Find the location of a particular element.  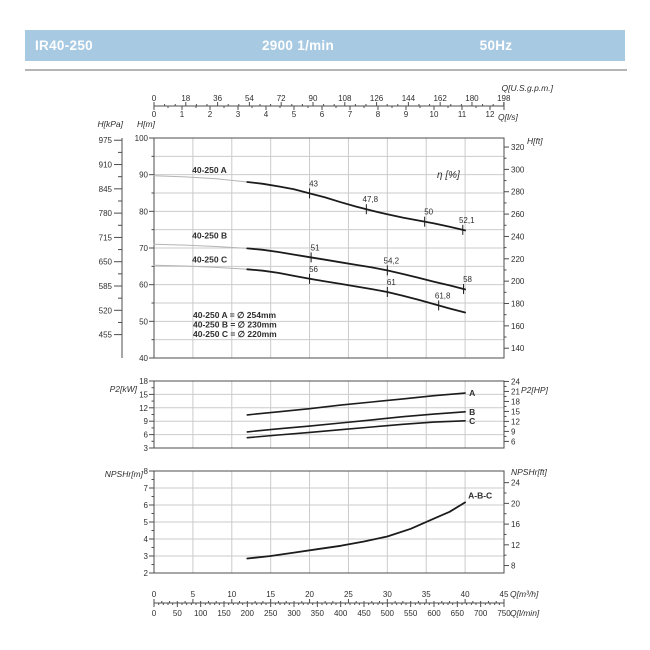

curve-name-label: 40-250 B is located at coordinates (209, 235).